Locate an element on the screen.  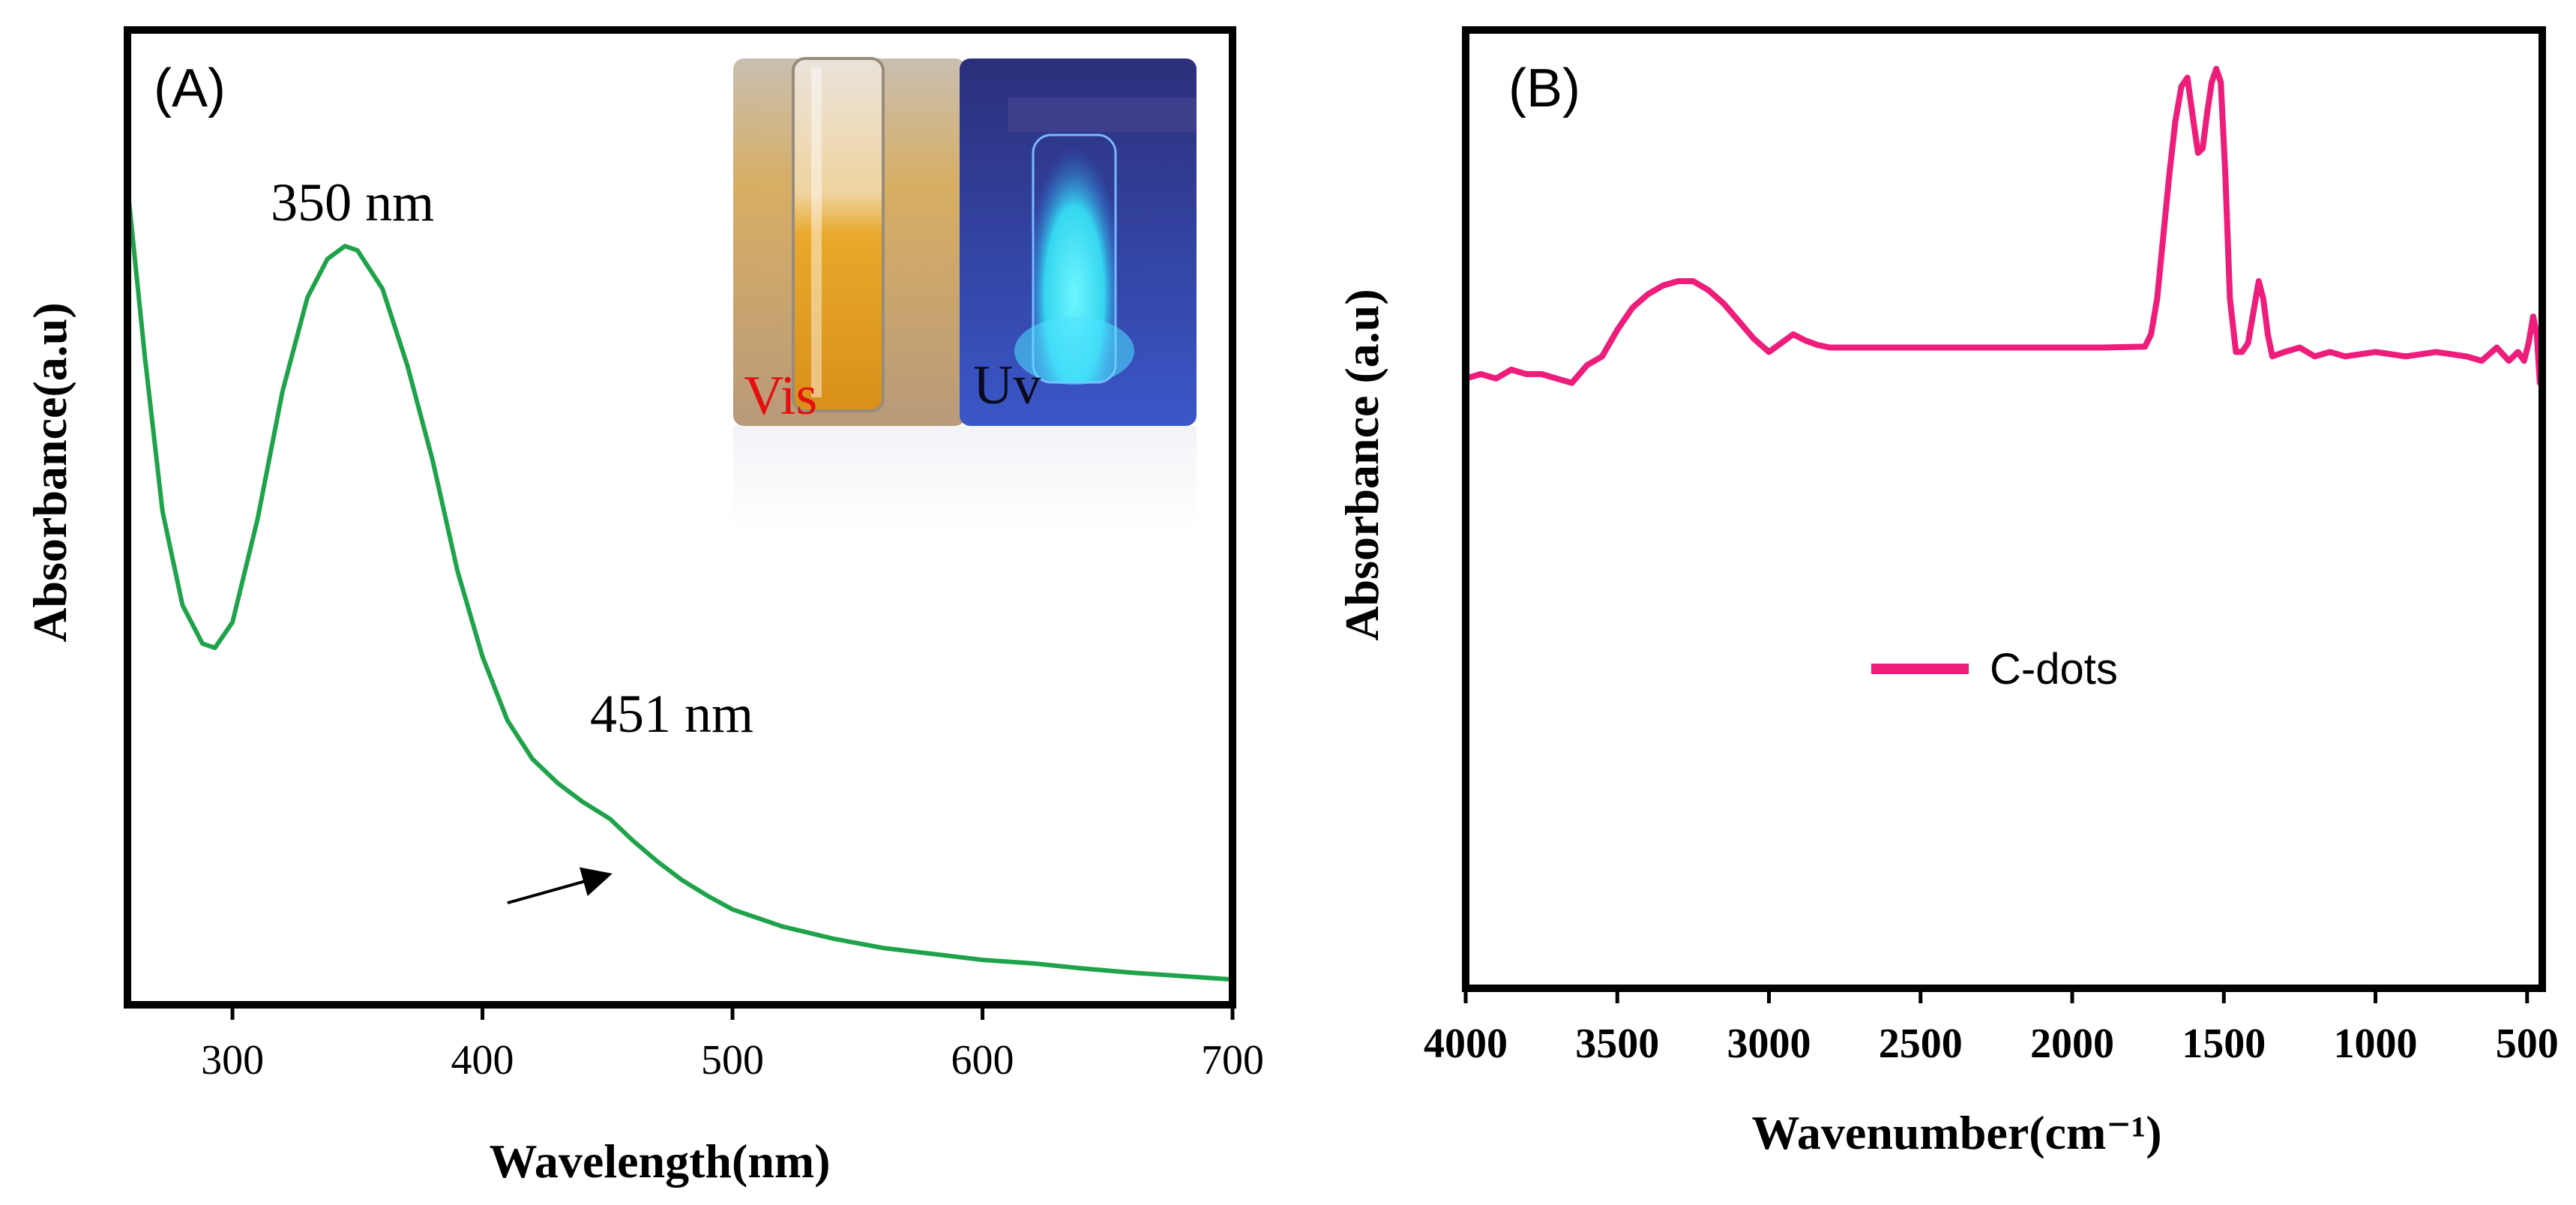
x-tick-label-700: 700 is located at coordinates (1232, 1060).